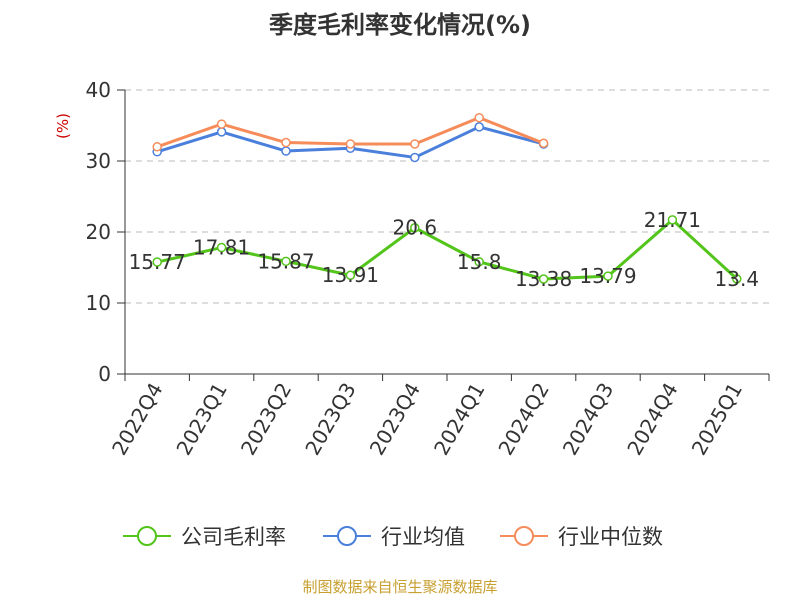 This screenshot has width=800, height=600. Describe the element at coordinates (423, 537) in the screenshot. I see `legend-label: 行业均值` at that location.